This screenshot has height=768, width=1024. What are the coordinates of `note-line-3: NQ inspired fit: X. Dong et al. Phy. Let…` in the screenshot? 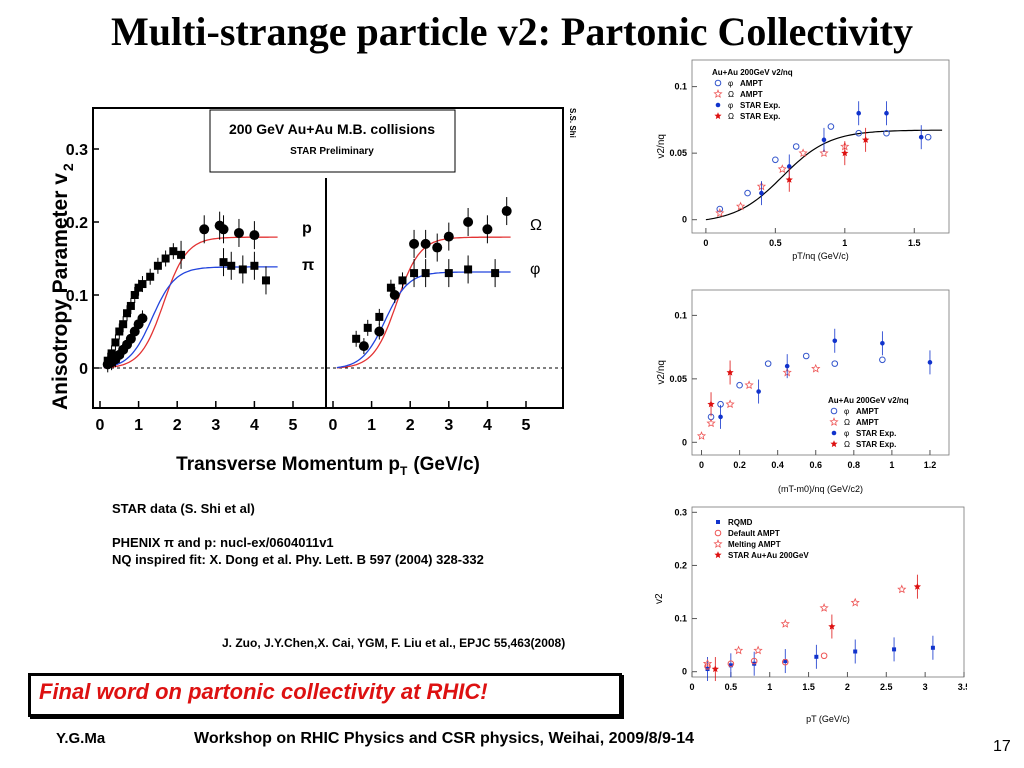 It's located at (298, 559).